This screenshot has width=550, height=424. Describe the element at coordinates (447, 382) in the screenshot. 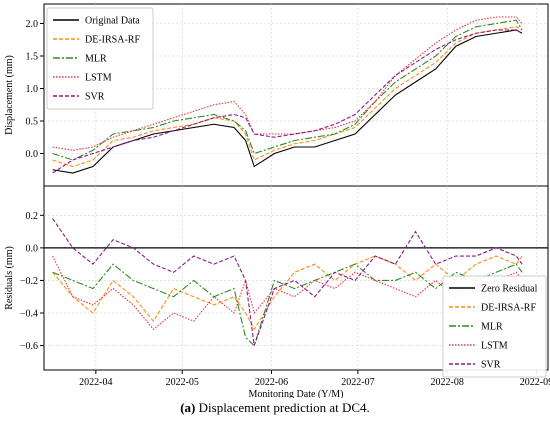

I see `x-tick-label: 2022-08` at that location.